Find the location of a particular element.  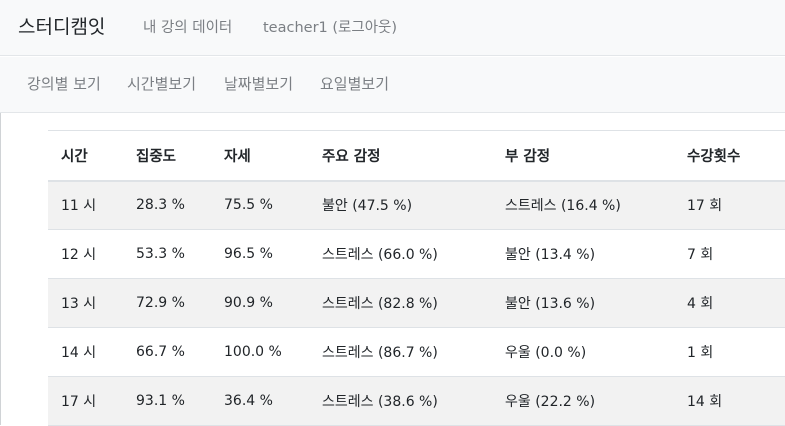

cell-time: 12 시 is located at coordinates (79, 255).